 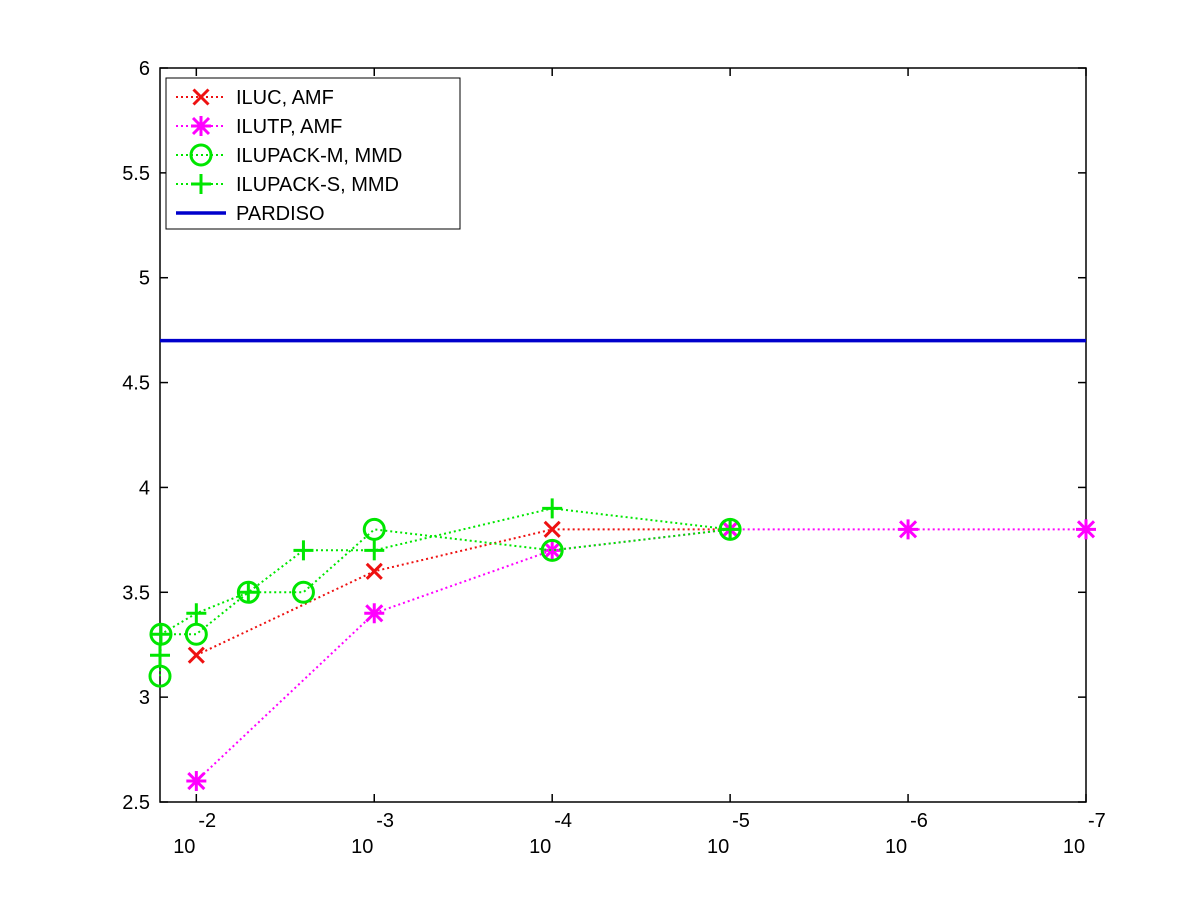 What do you see at coordinates (144, 69) in the screenshot?
I see `y-tick-label: 6` at bounding box center [144, 69].